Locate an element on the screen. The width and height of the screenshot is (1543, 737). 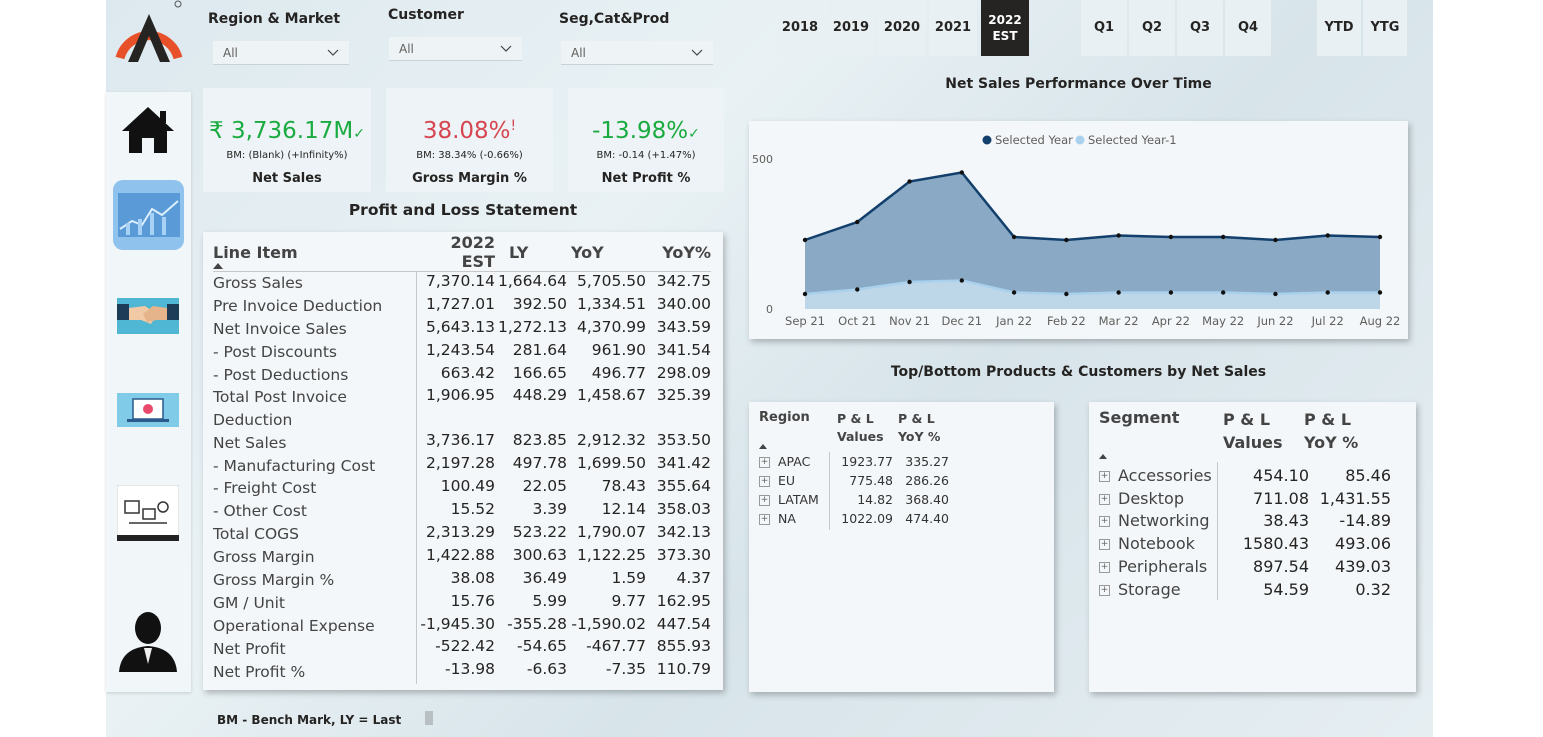
handshake-icon is located at coordinates (148, 316).